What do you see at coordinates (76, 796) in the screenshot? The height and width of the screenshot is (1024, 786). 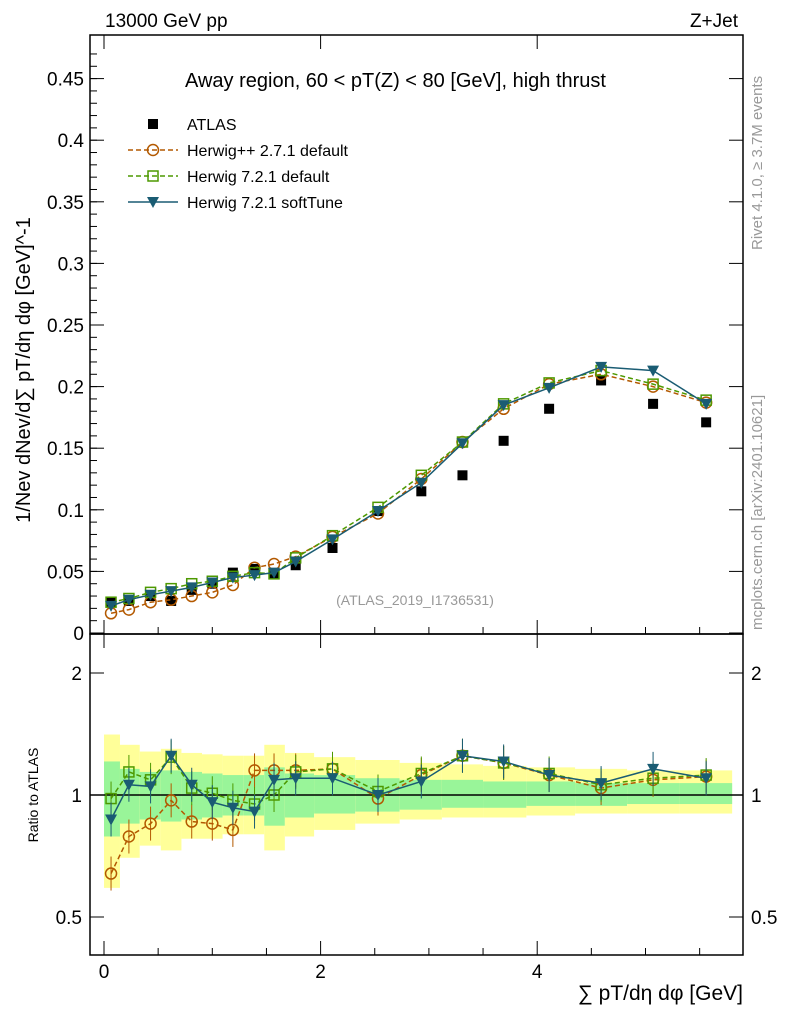 I see `ratio-tick-label: 1` at bounding box center [76, 796].